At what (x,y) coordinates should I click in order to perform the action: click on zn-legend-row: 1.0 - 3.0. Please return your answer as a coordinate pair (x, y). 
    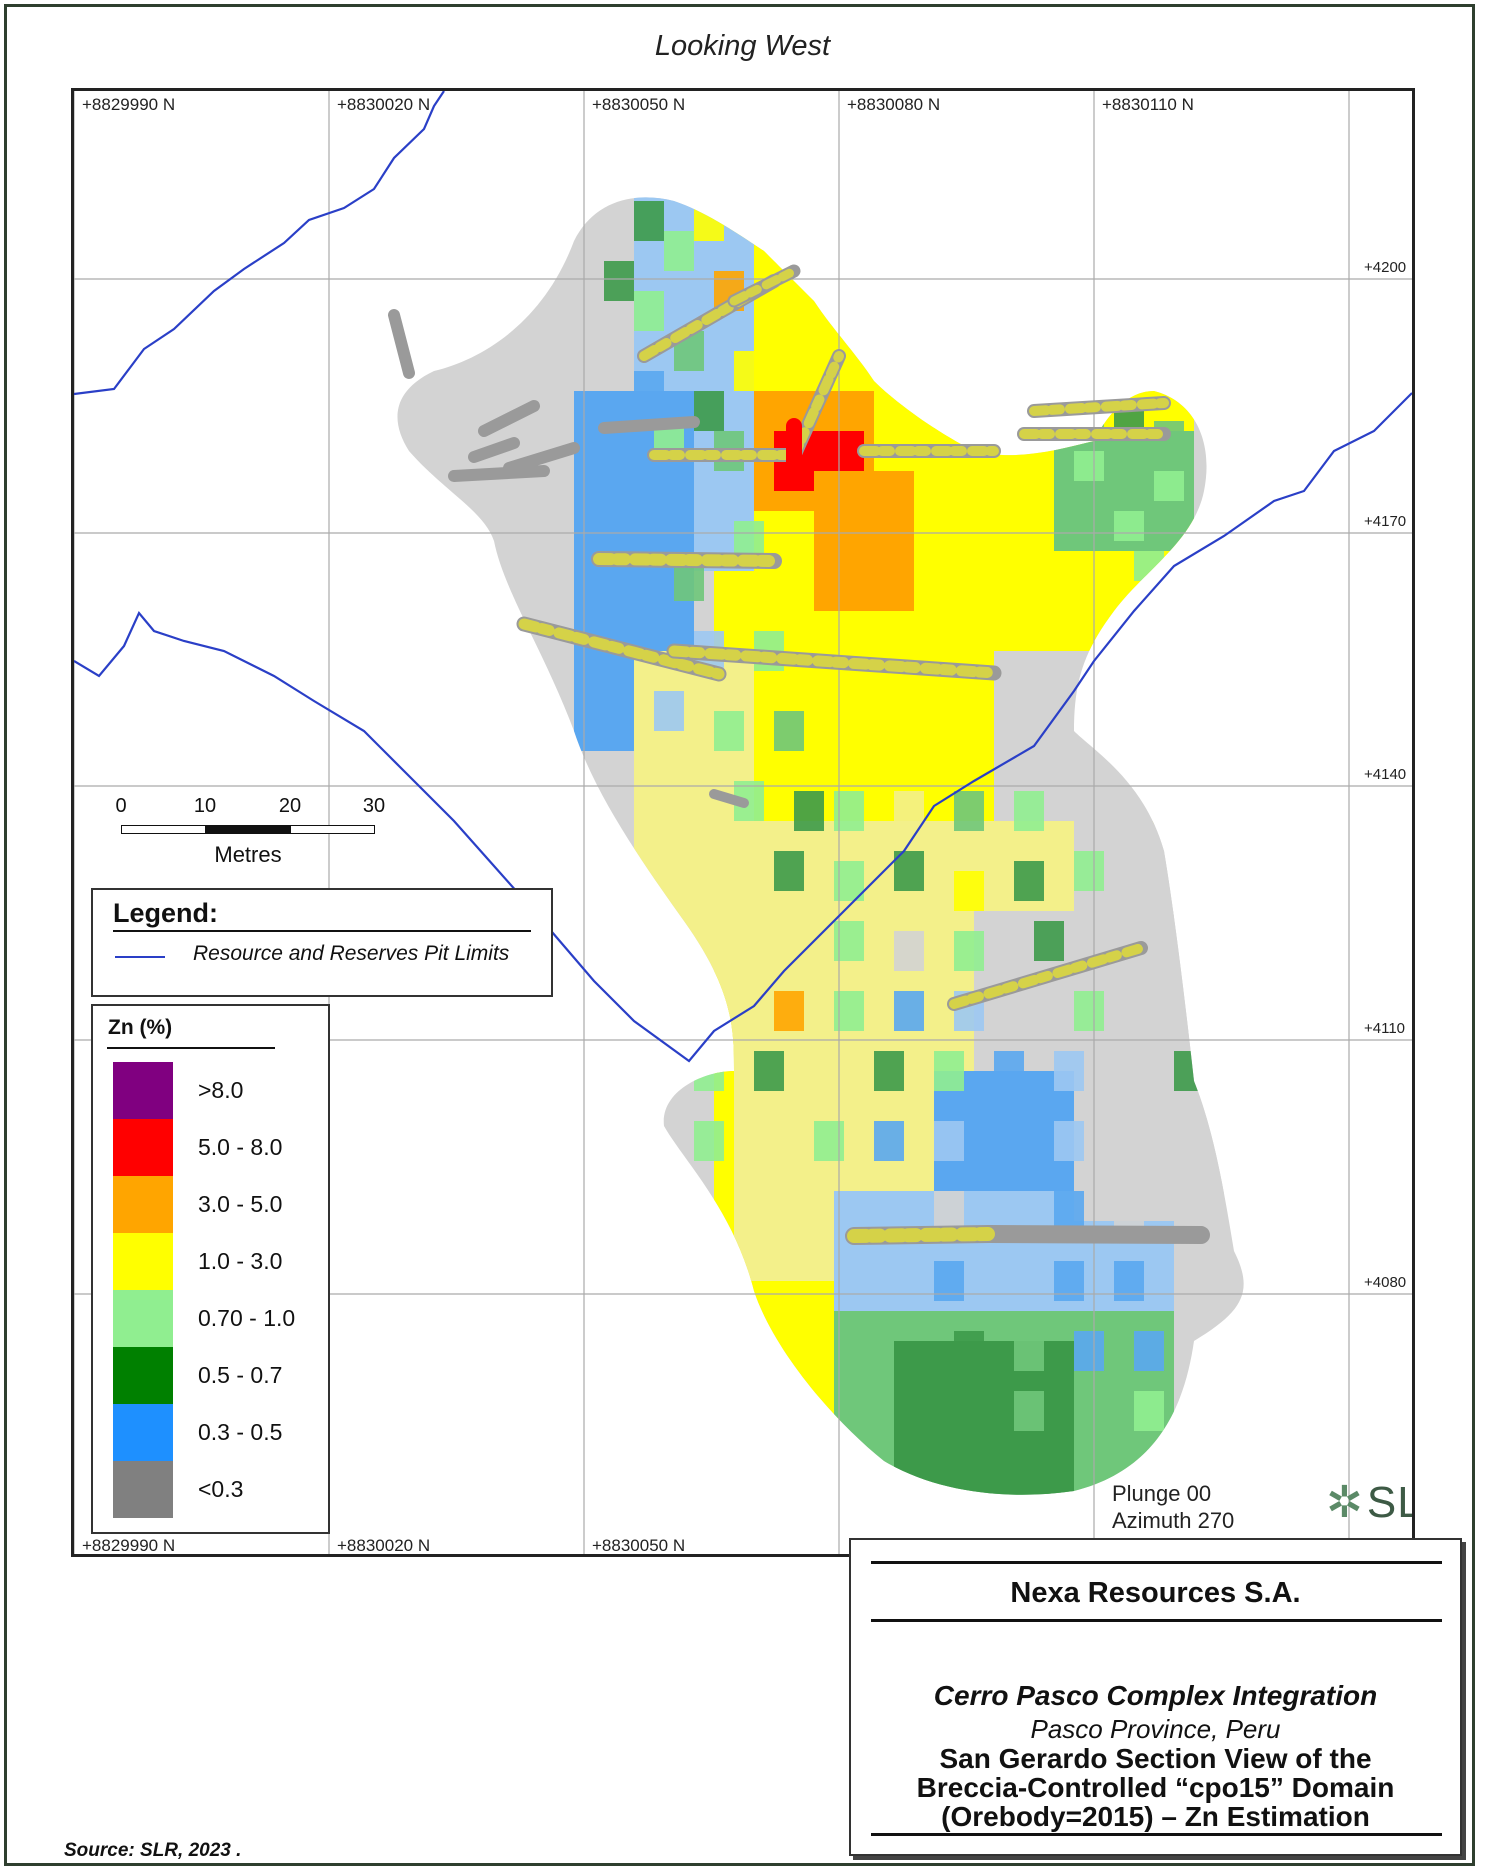
    Looking at the image, I should click on (213, 1261).